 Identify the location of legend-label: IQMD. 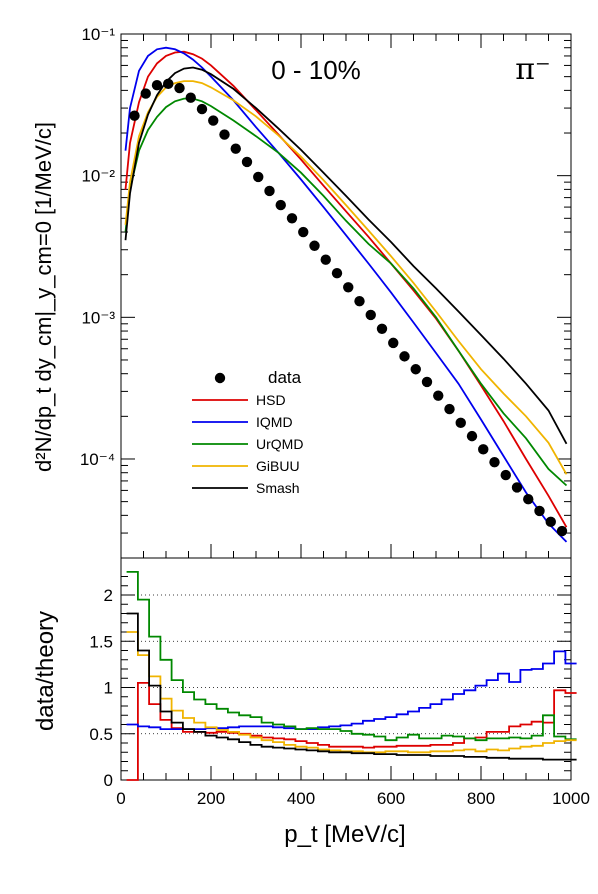
(274, 422).